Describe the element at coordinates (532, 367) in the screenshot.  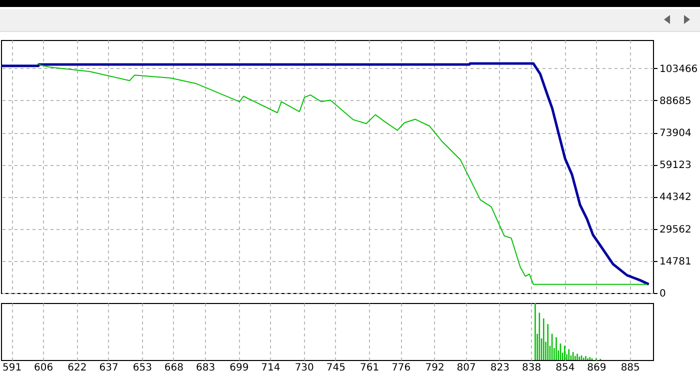
I see `x-tick-label: 838` at that location.